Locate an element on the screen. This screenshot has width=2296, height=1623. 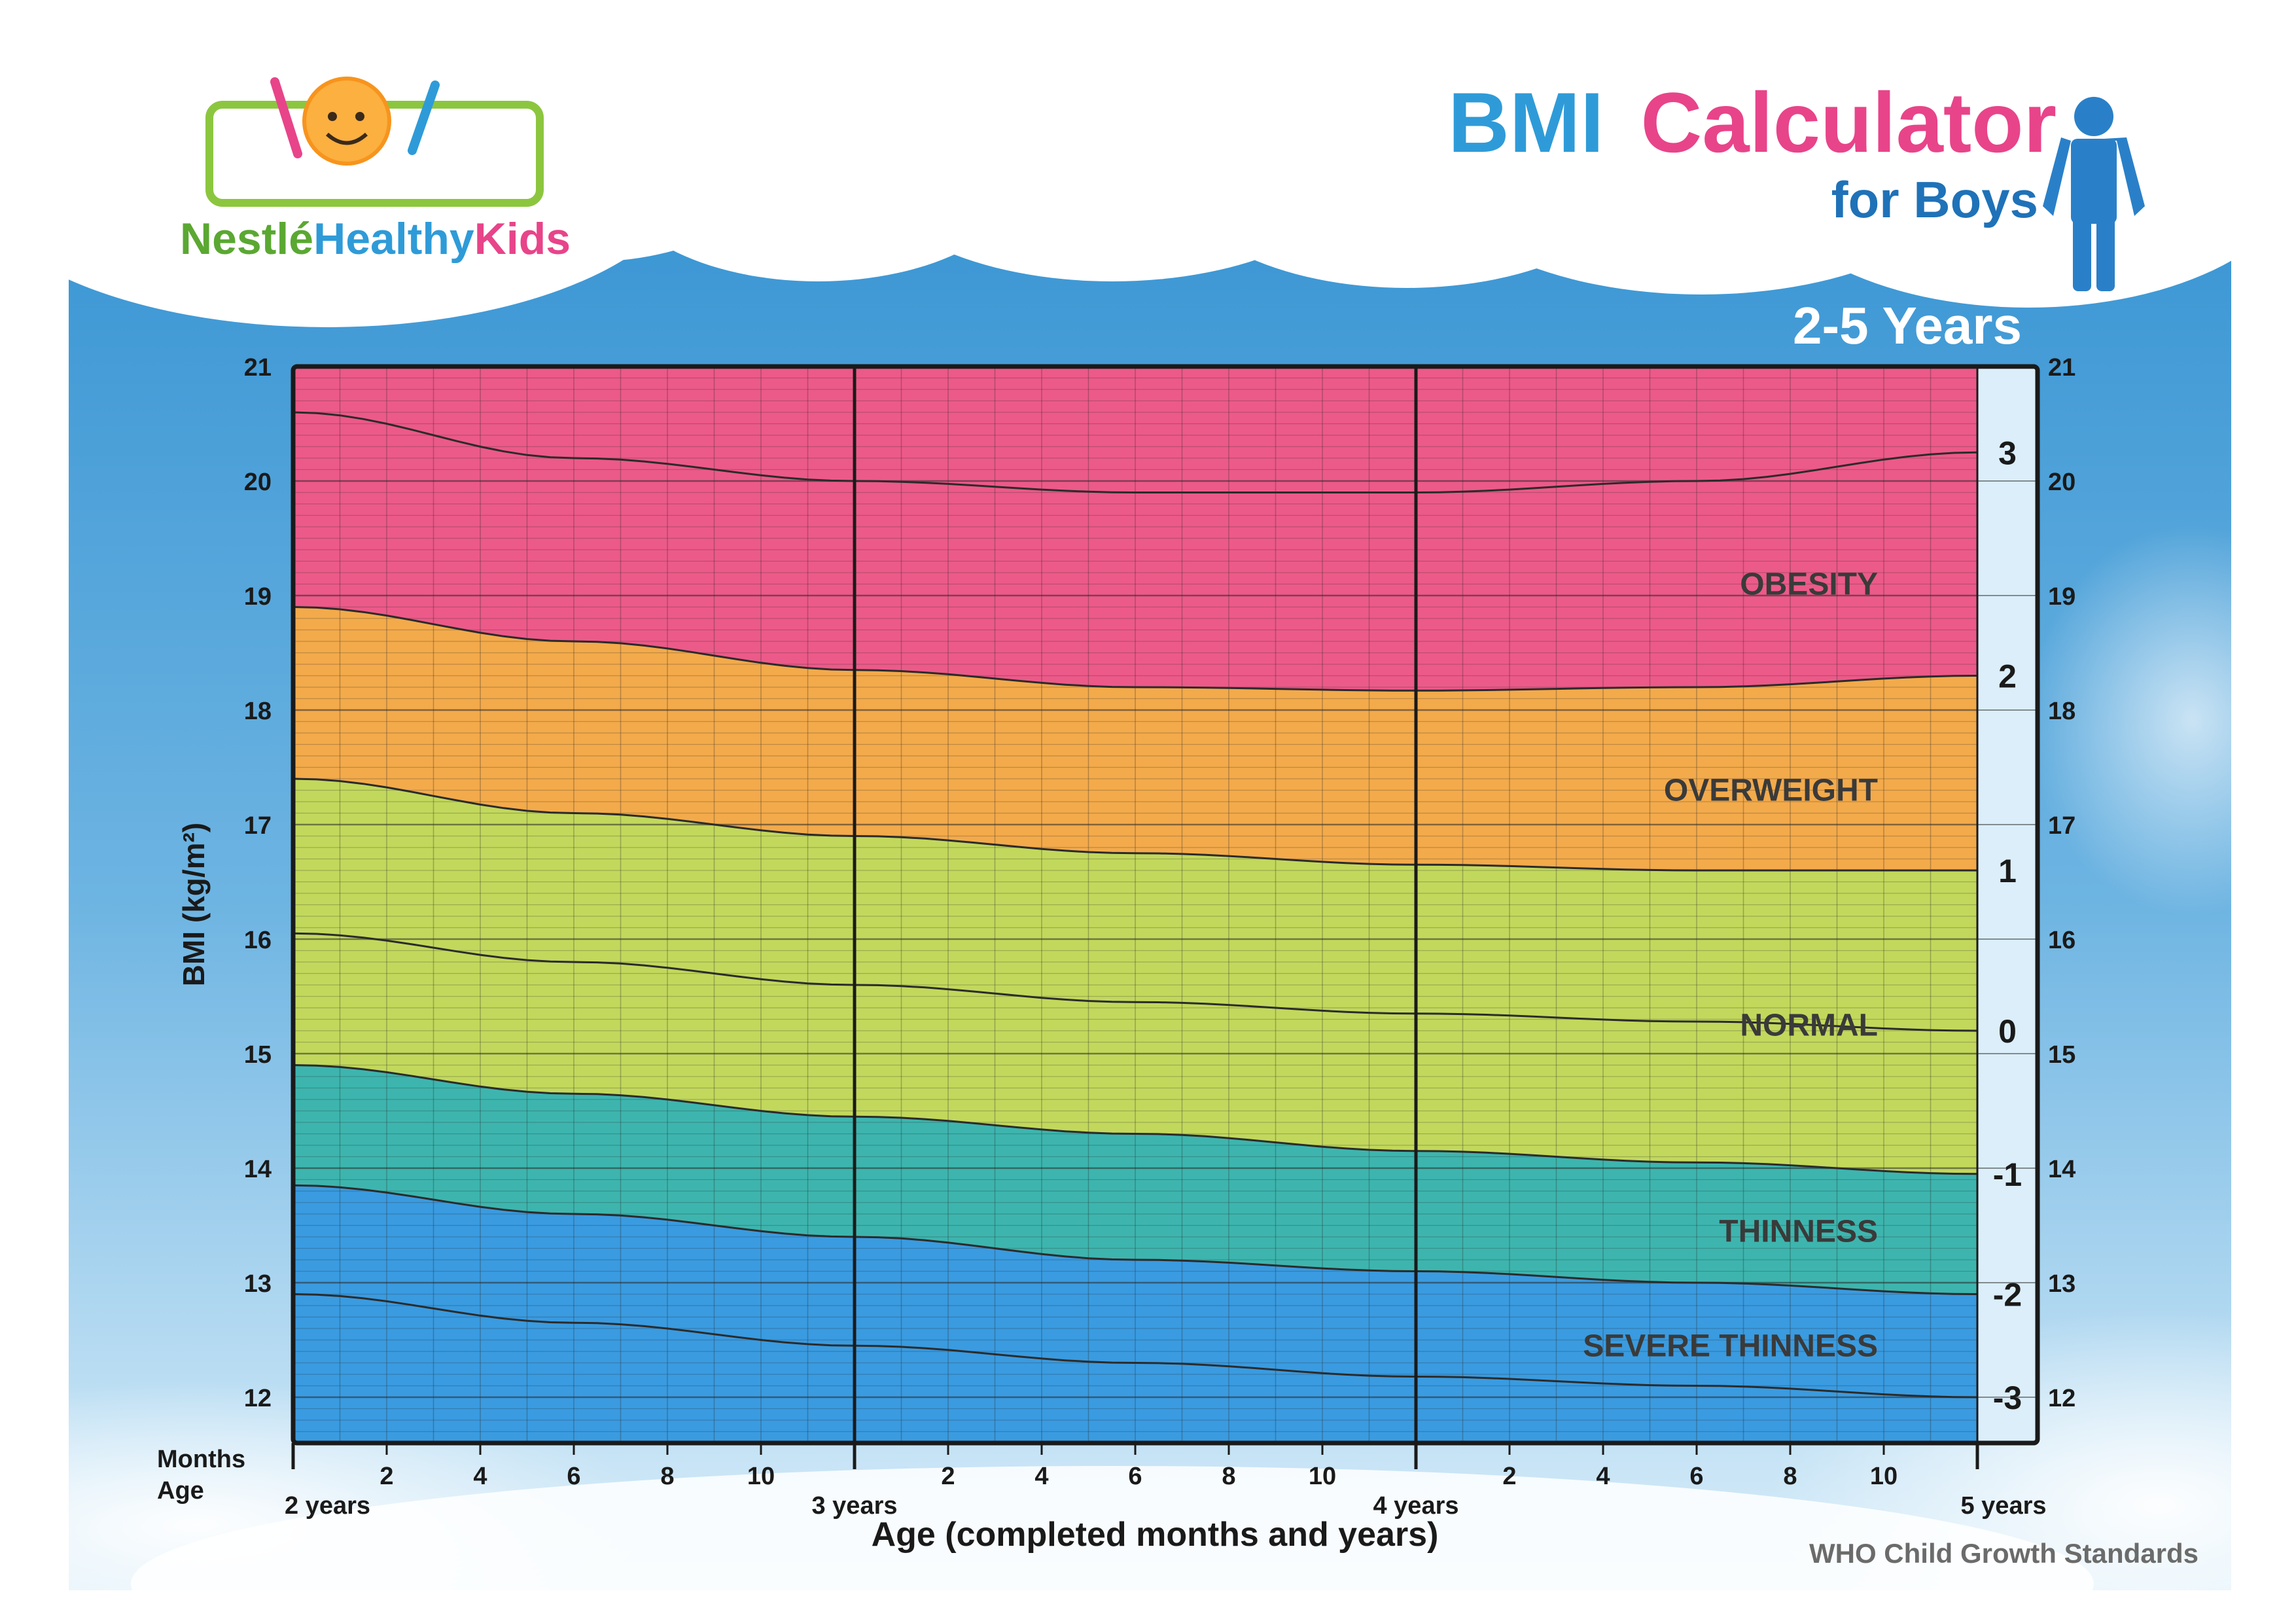
svg-text: BMI Calculator is located at coordinates (1752, 122).